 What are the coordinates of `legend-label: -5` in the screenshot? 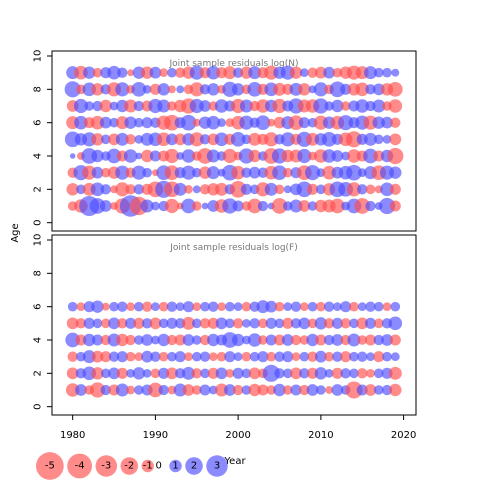 It's located at (50, 466).